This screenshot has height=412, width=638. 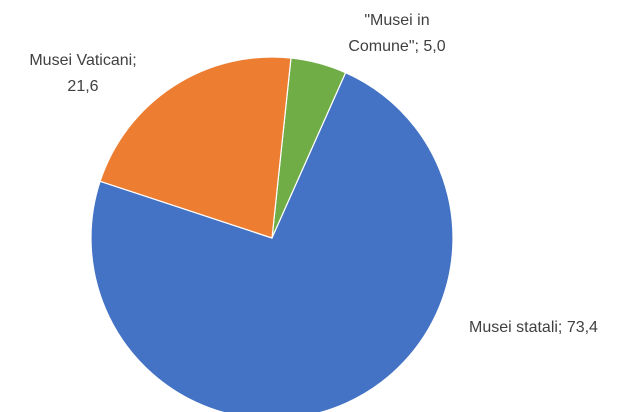 I want to click on pie-data-label: Musei statali; 73,4, so click(x=533, y=327).